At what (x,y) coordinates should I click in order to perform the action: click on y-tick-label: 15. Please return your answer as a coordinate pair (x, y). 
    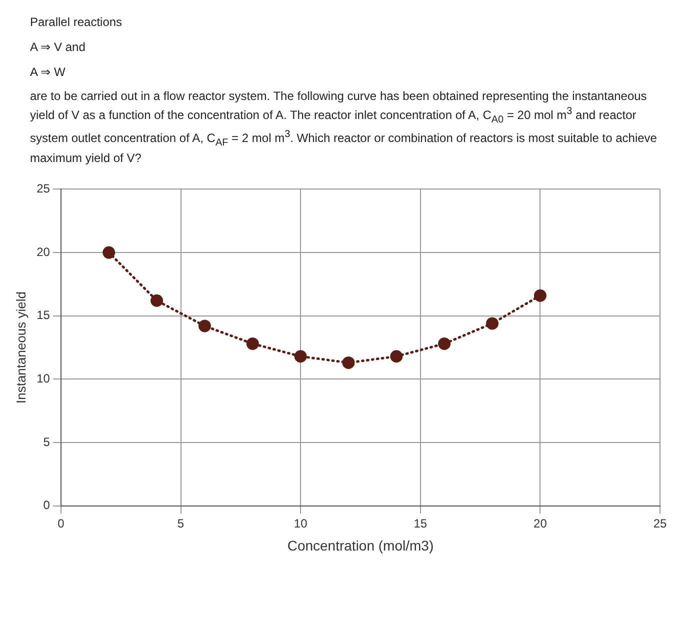
    Looking at the image, I should click on (43, 315).